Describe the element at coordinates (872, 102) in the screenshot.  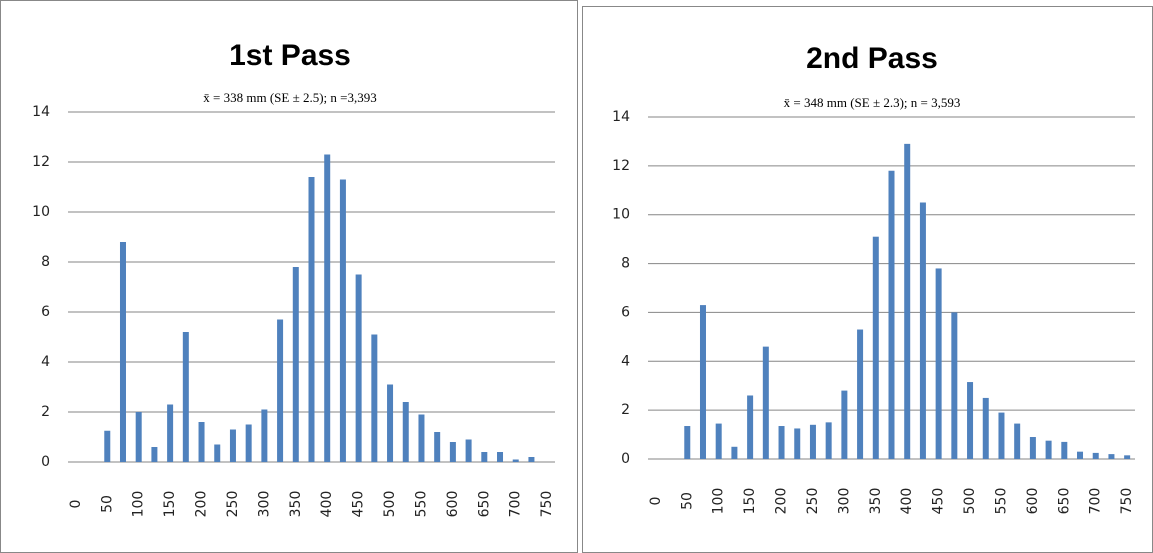
I see `chart-subtitle: x̄ = 348 mm (SE ± 2.3); n = 3,593` at that location.